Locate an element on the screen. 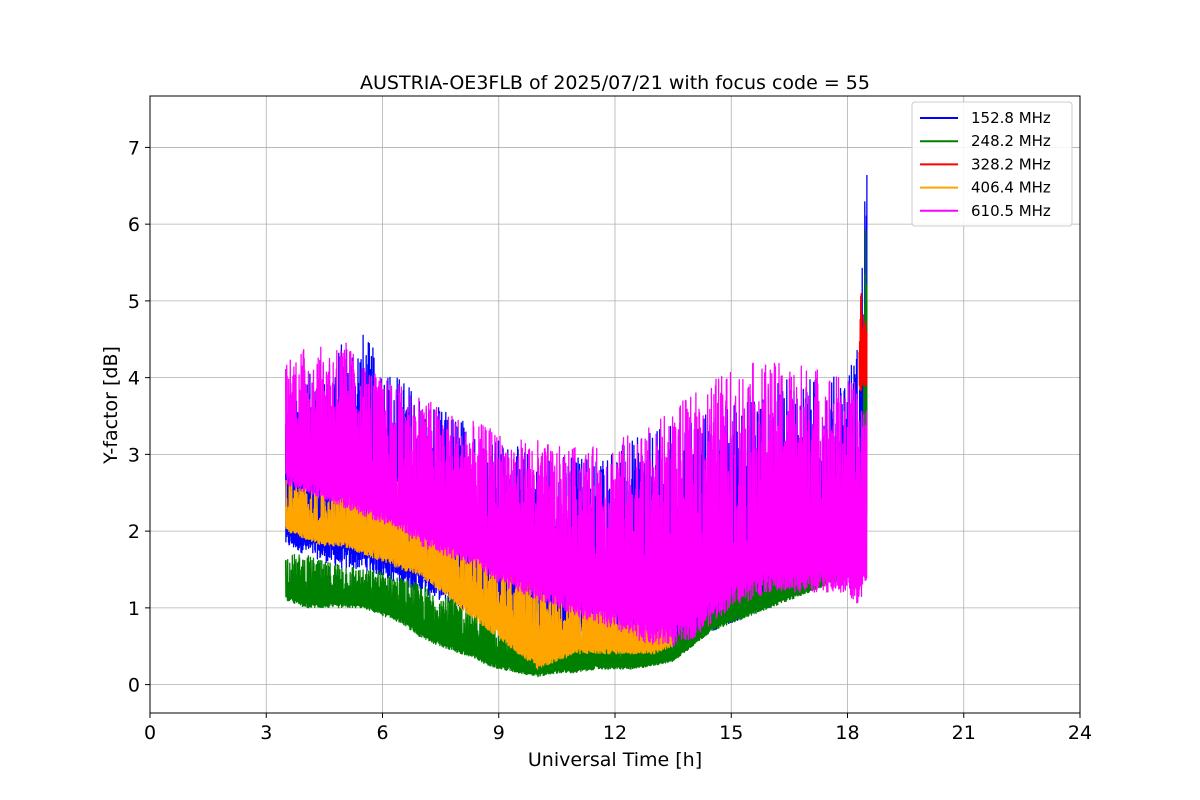 This screenshot has width=1200, height=800. x-tick-label: 21 is located at coordinates (964, 733).